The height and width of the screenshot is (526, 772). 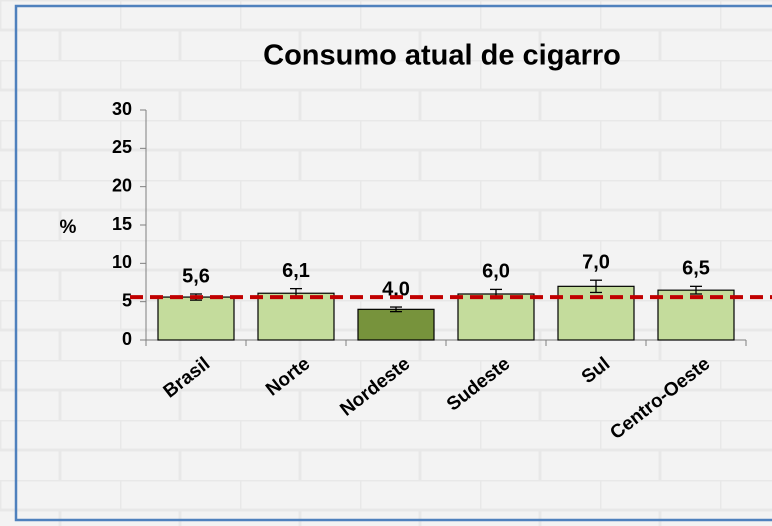 What do you see at coordinates (442, 56) in the screenshot?
I see `chart-title: Consumo atual de cigarro` at bounding box center [442, 56].